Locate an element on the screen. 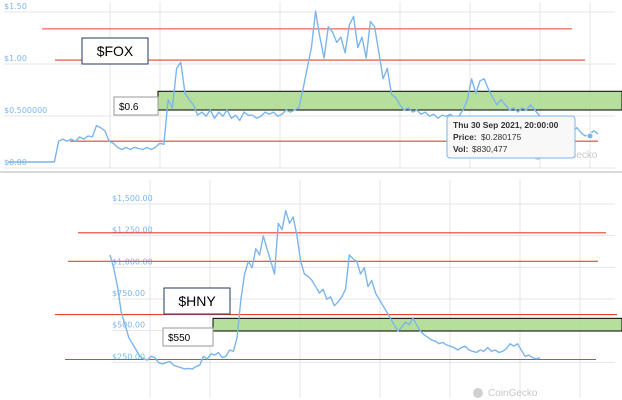  ticker-label: $HNY is located at coordinates (197, 301).